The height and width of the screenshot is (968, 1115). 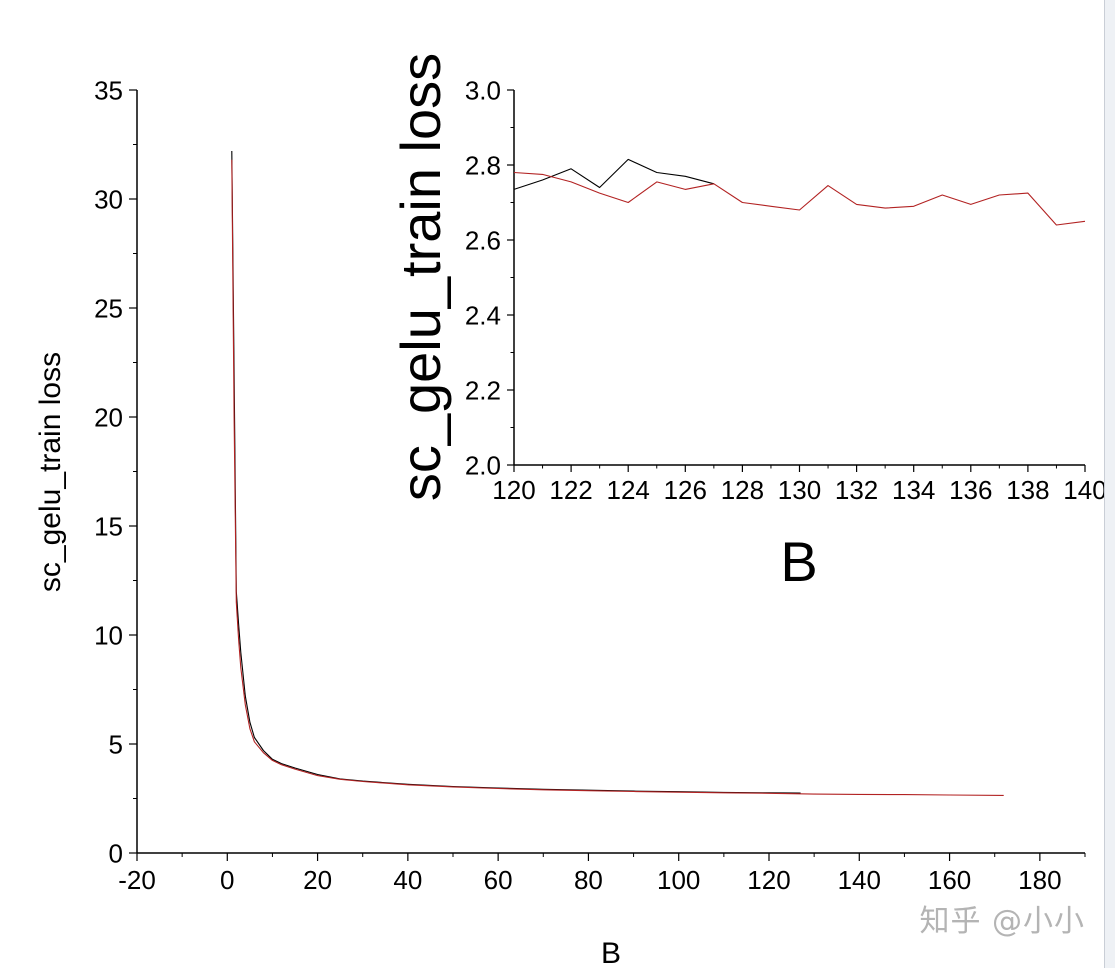 What do you see at coordinates (483, 240) in the screenshot?
I see `inset-y-tick-label: 2.6` at bounding box center [483, 240].